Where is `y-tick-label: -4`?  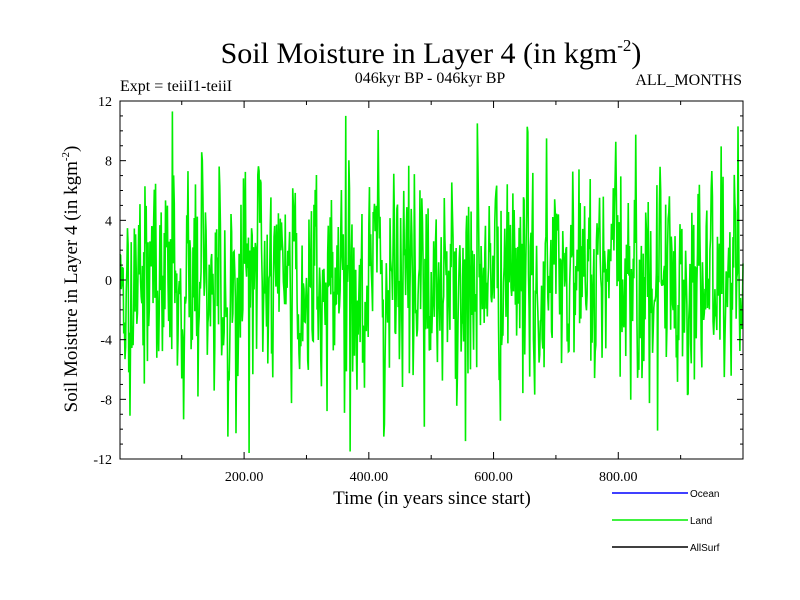 y-tick-label: -4 is located at coordinates (106, 341).